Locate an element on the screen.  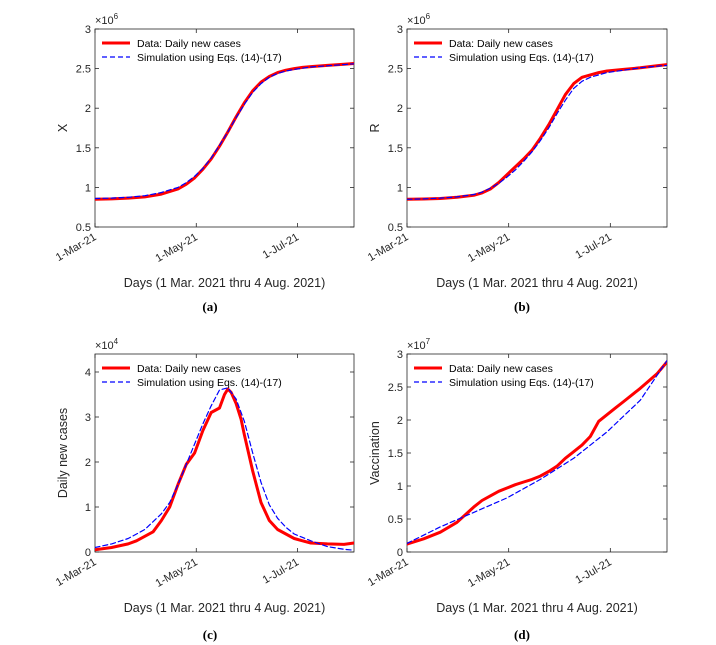
y-tick-label: 4 is located at coordinates (88, 373).